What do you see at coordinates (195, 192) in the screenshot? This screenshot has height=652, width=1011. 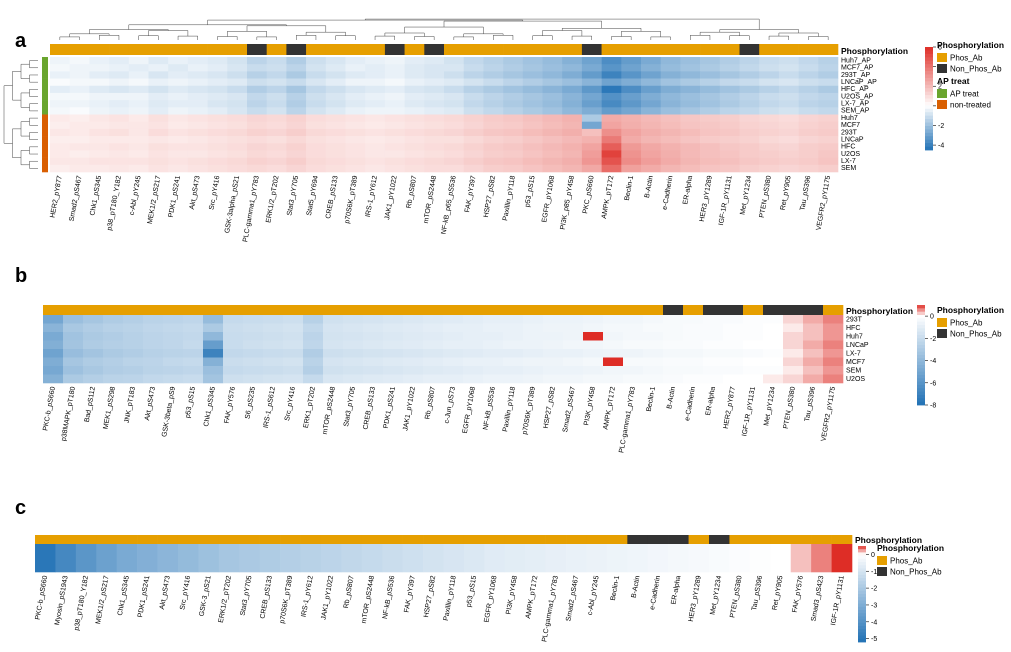 I see `column-label: Akt_pS473` at bounding box center [195, 192].